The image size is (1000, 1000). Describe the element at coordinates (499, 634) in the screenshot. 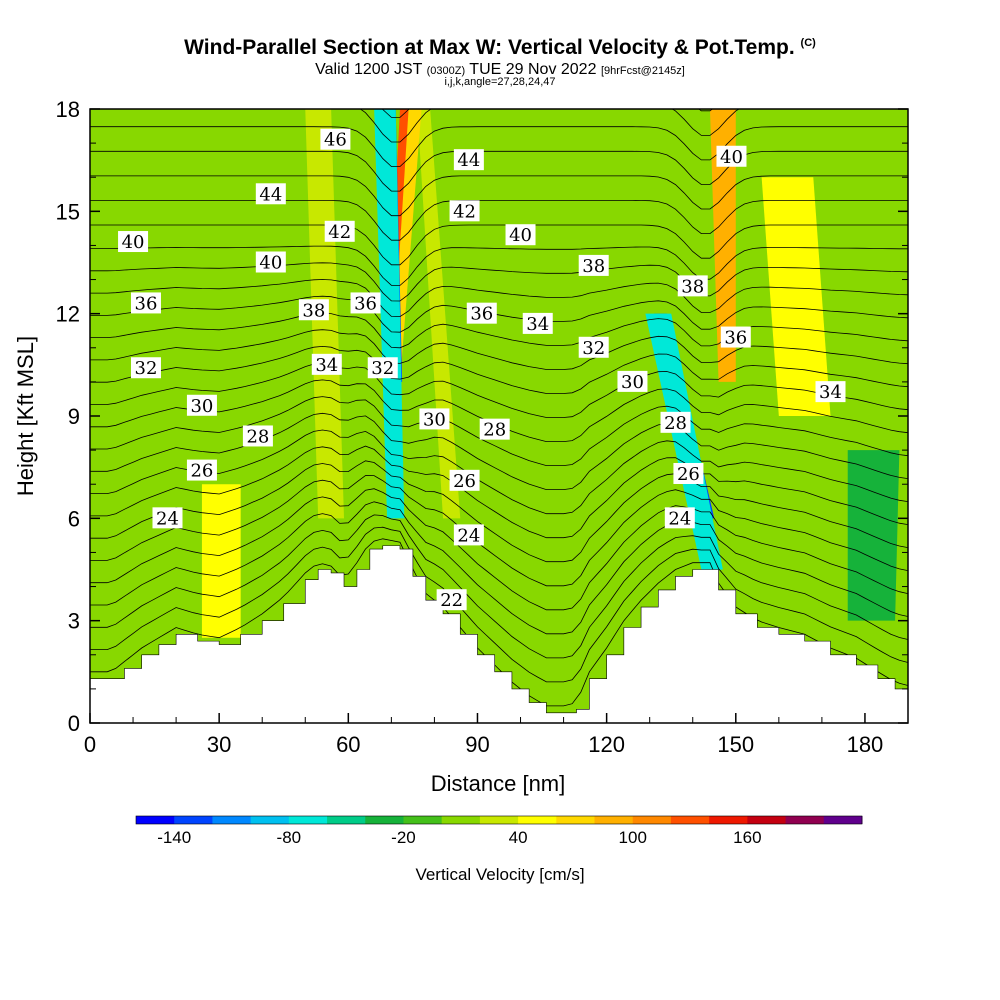

I see `terrain-mask` at that location.